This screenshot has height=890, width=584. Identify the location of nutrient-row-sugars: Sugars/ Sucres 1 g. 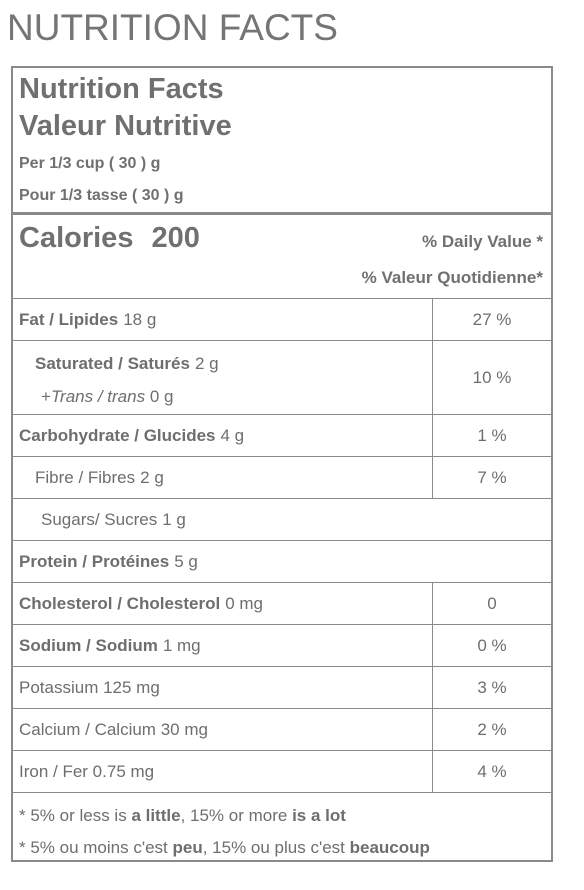
(282, 519).